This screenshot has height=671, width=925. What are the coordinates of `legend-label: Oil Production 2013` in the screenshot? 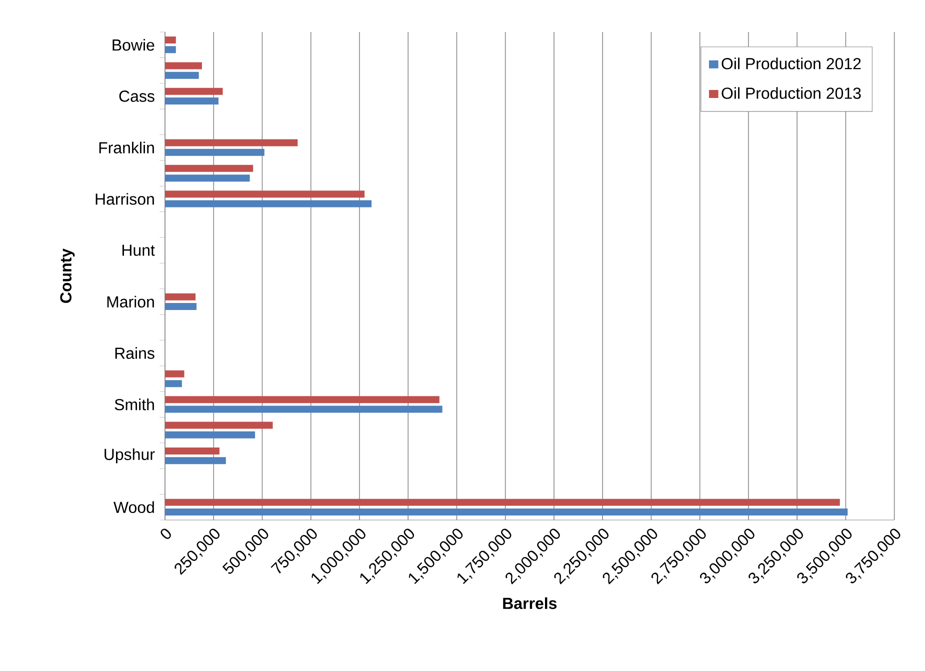 It's located at (791, 93).